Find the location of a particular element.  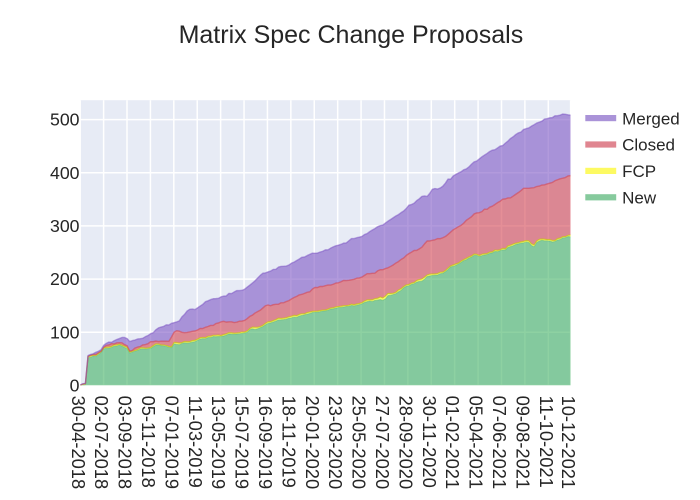

svg-text: 300 is located at coordinates (65, 226).